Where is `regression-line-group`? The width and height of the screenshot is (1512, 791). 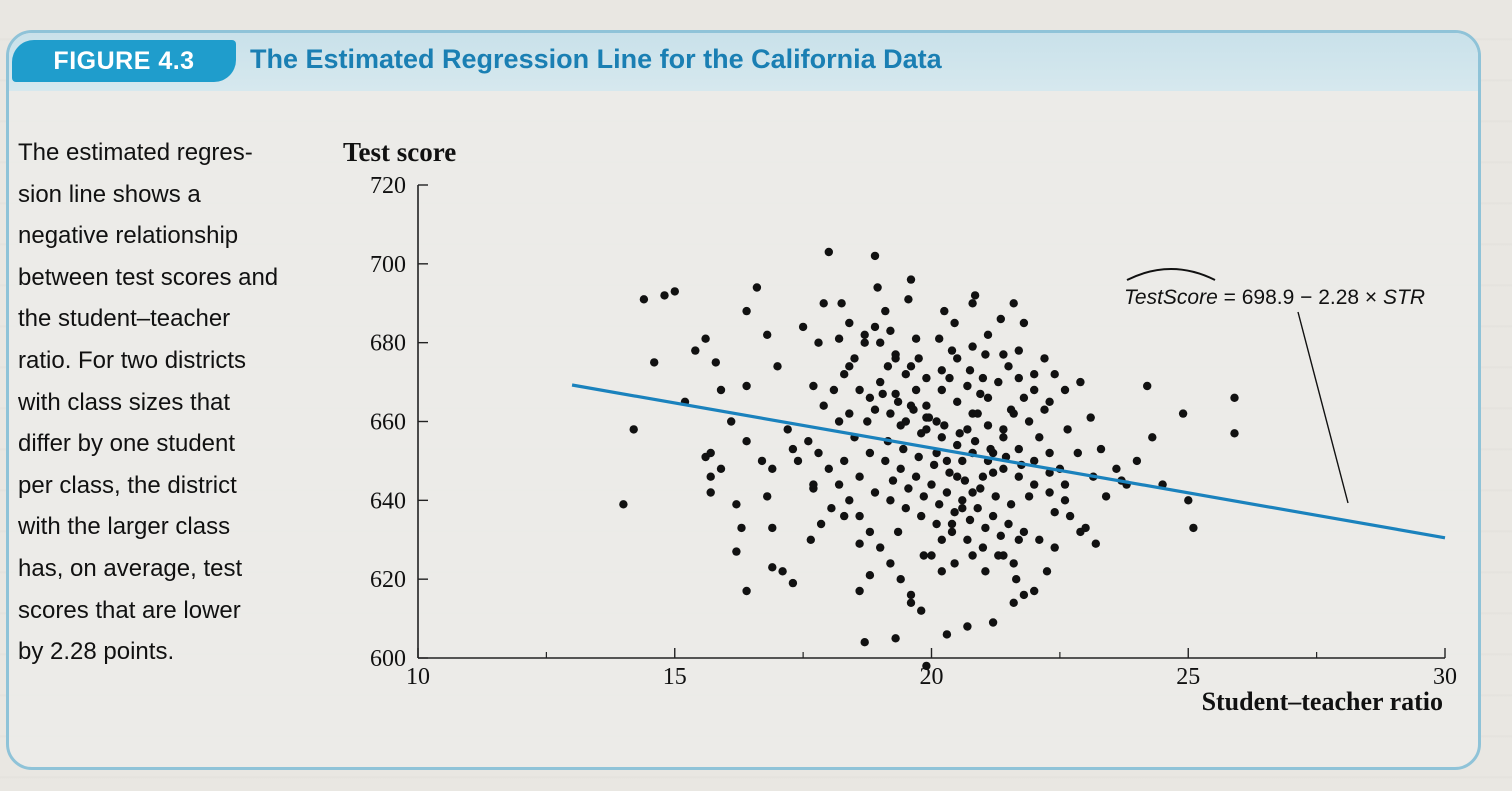
regression-line-group is located at coordinates (1008, 461).